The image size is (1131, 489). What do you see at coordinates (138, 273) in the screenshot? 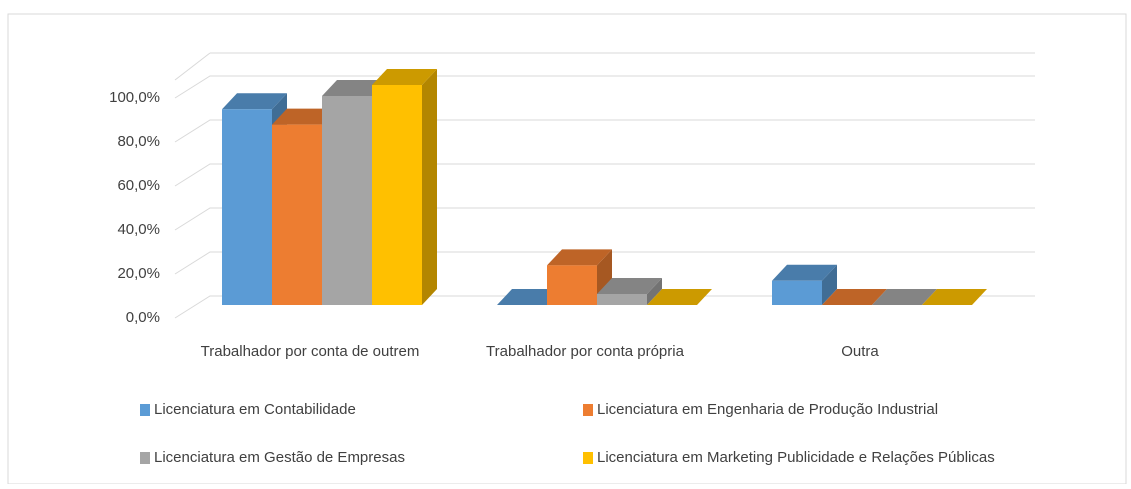
I see `y-tick-label: 20,0%` at bounding box center [138, 273].